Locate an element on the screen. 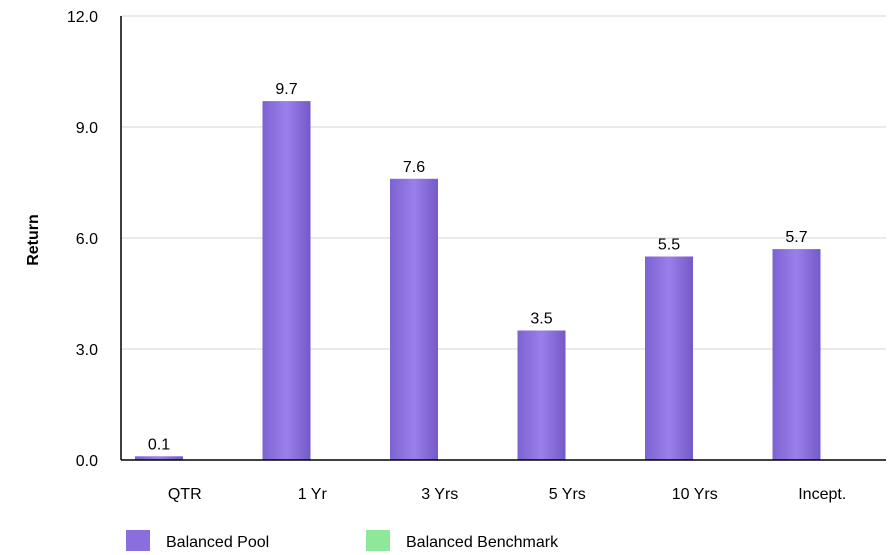  y-axis-label: Return is located at coordinates (33, 240).